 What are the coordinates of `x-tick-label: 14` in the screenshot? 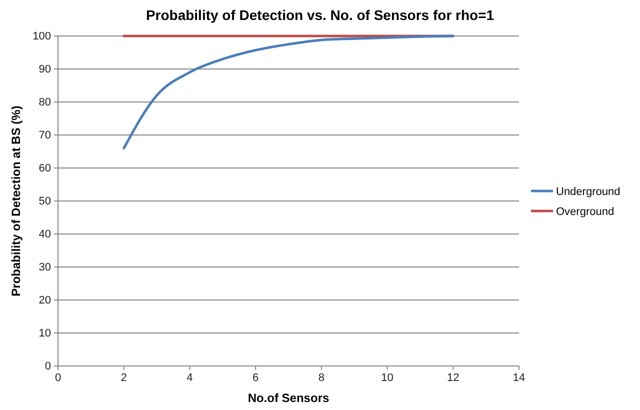 It's located at (519, 378).